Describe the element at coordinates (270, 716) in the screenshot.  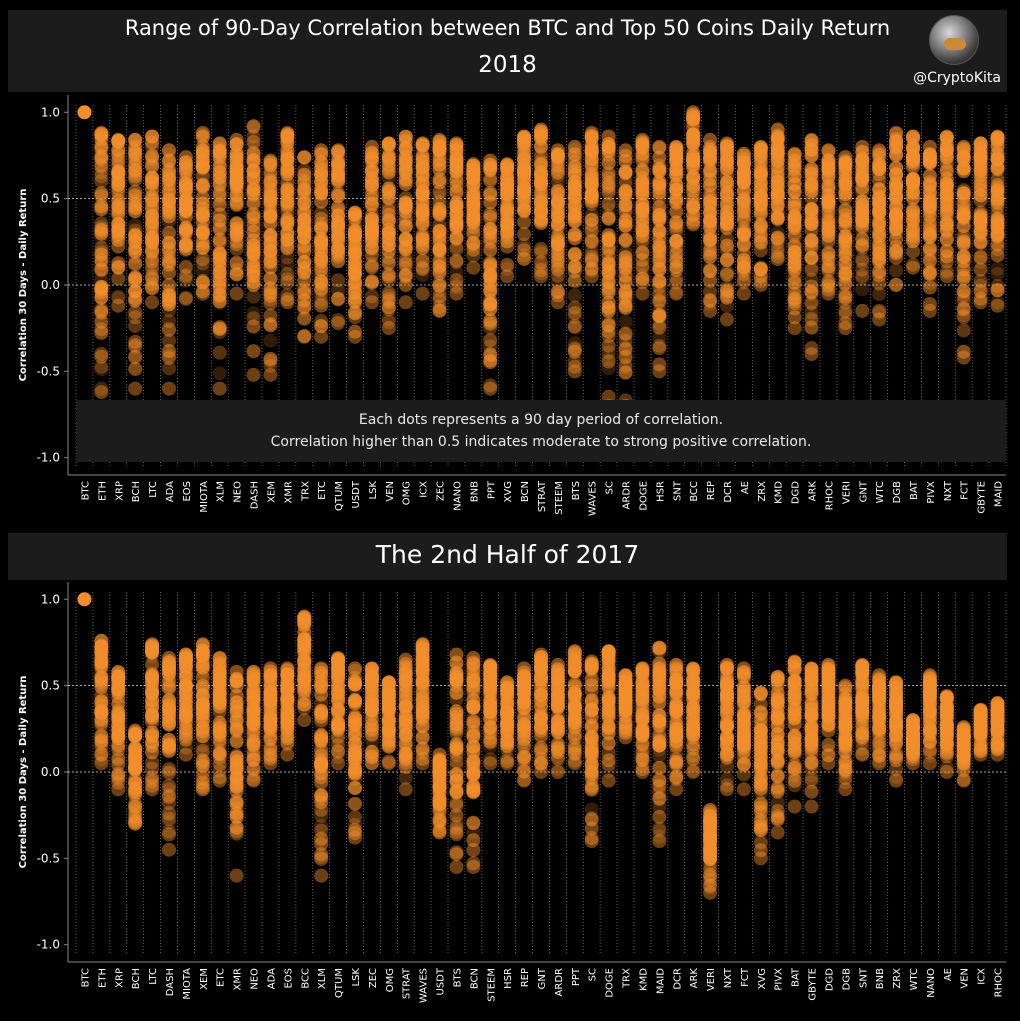
I see `coin-dots-ada` at that location.